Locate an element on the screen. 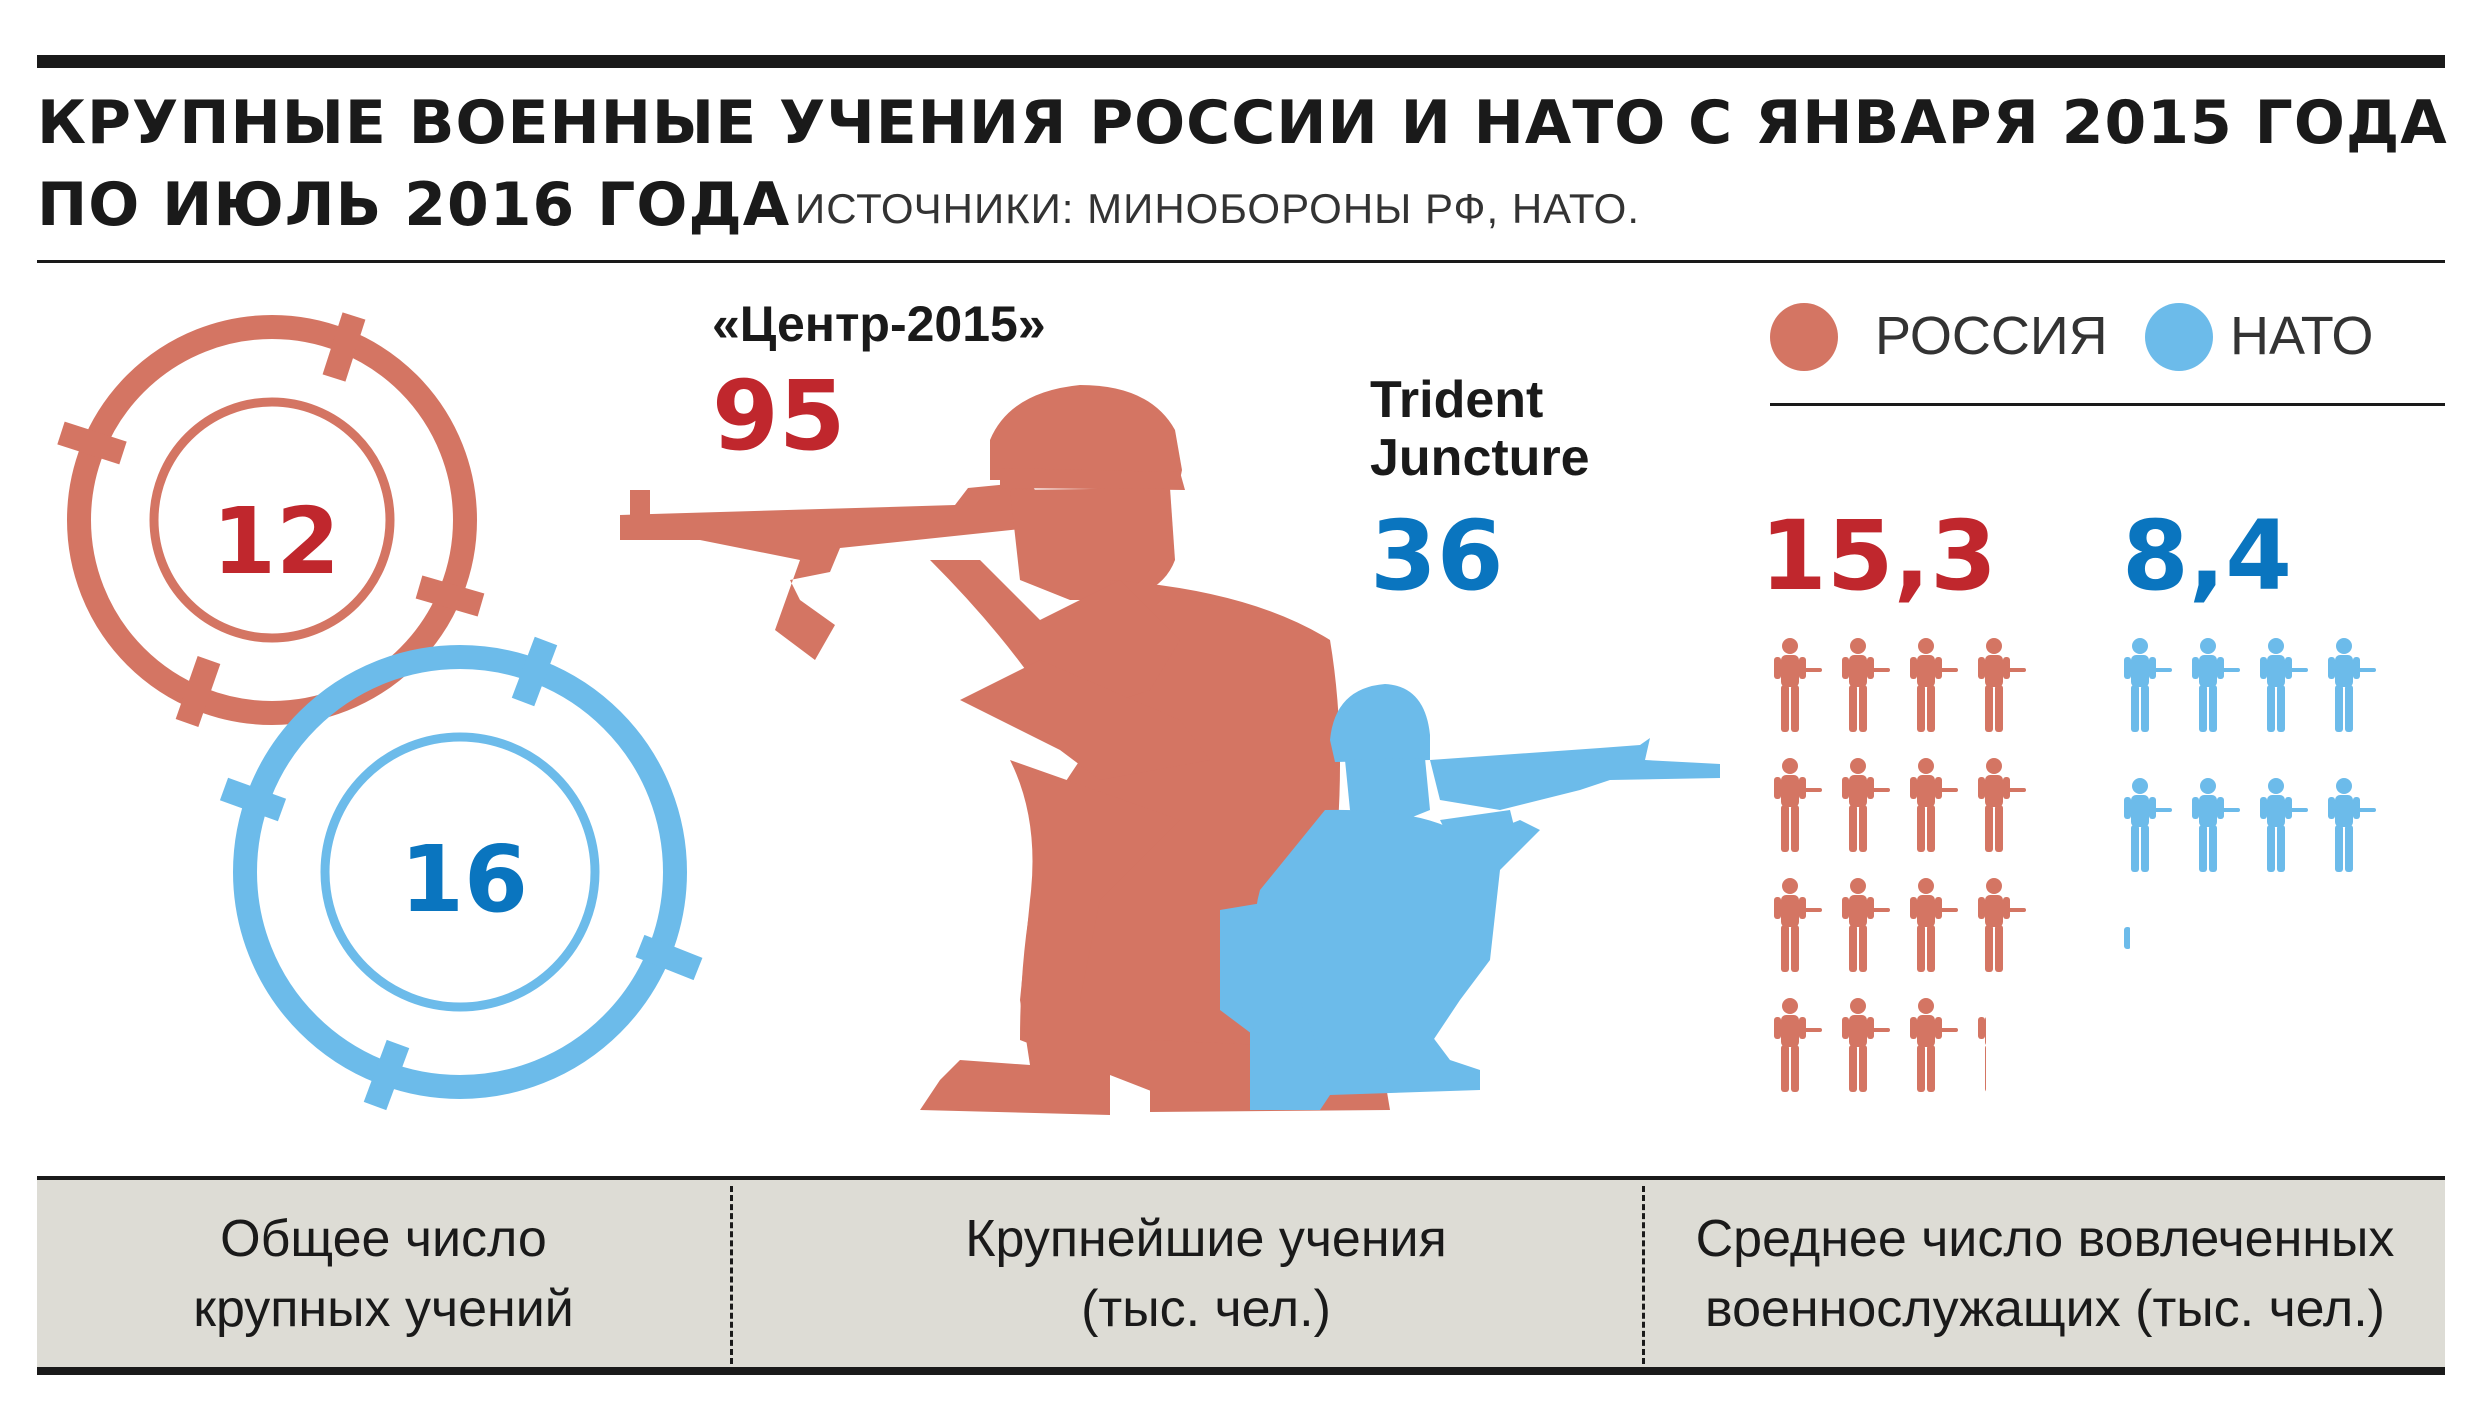 Image resolution: width=2481 pixels, height=1416 pixels. legend-label-russia: РОССИЯ is located at coordinates (1991, 336).